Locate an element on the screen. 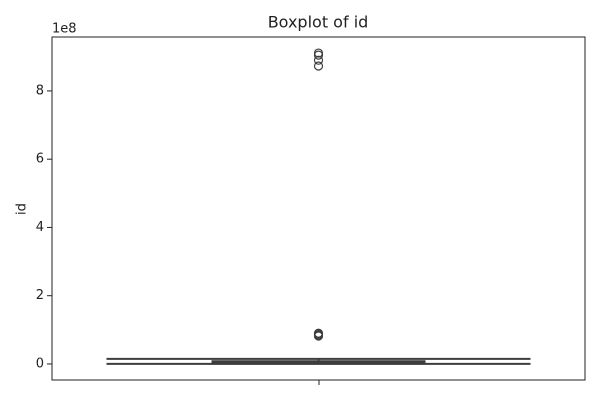 Image resolution: width=600 pixels, height=400 pixels. y-tick-label: 4 is located at coordinates (40, 227).